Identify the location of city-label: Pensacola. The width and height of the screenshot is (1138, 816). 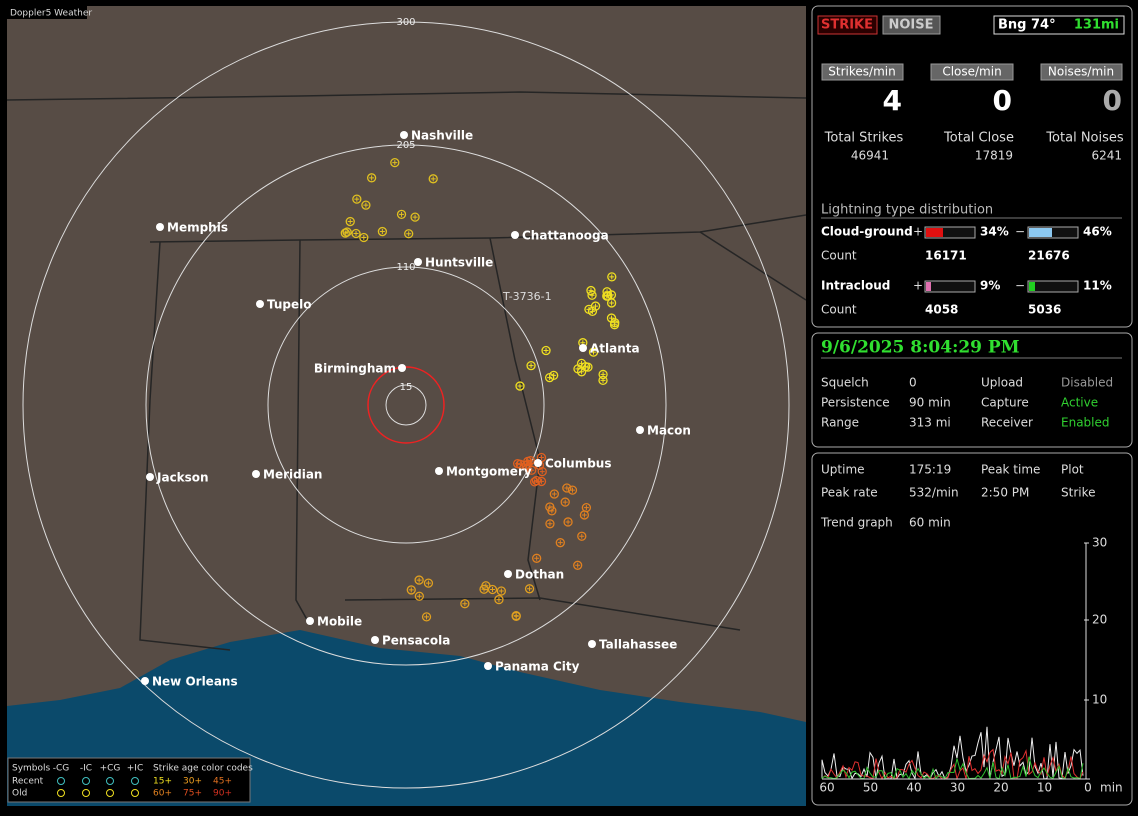
(416, 641).